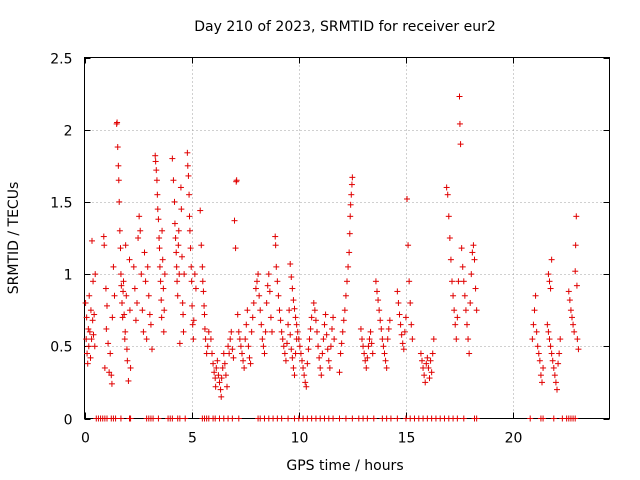 The height and width of the screenshot is (480, 640). What do you see at coordinates (300, 439) in the screenshot?
I see `x-tick-label: 10` at bounding box center [300, 439].